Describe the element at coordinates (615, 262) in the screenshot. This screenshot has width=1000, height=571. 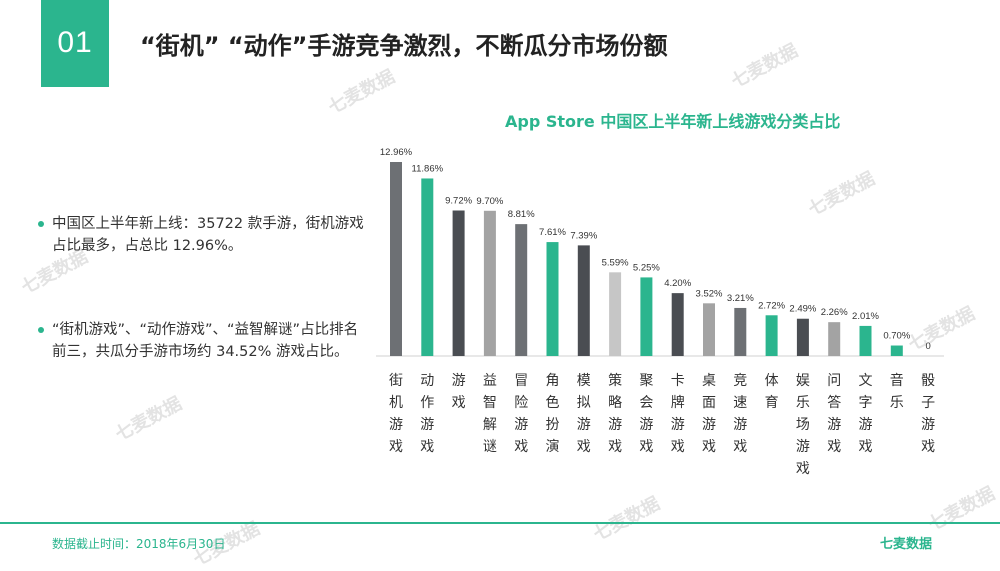
I see `data-label: 5.59%` at that location.